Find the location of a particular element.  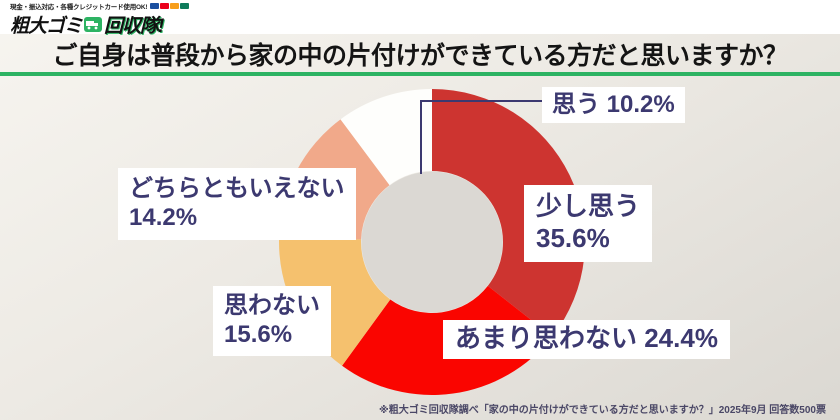

jcb-card-icon is located at coordinates (175, 6).